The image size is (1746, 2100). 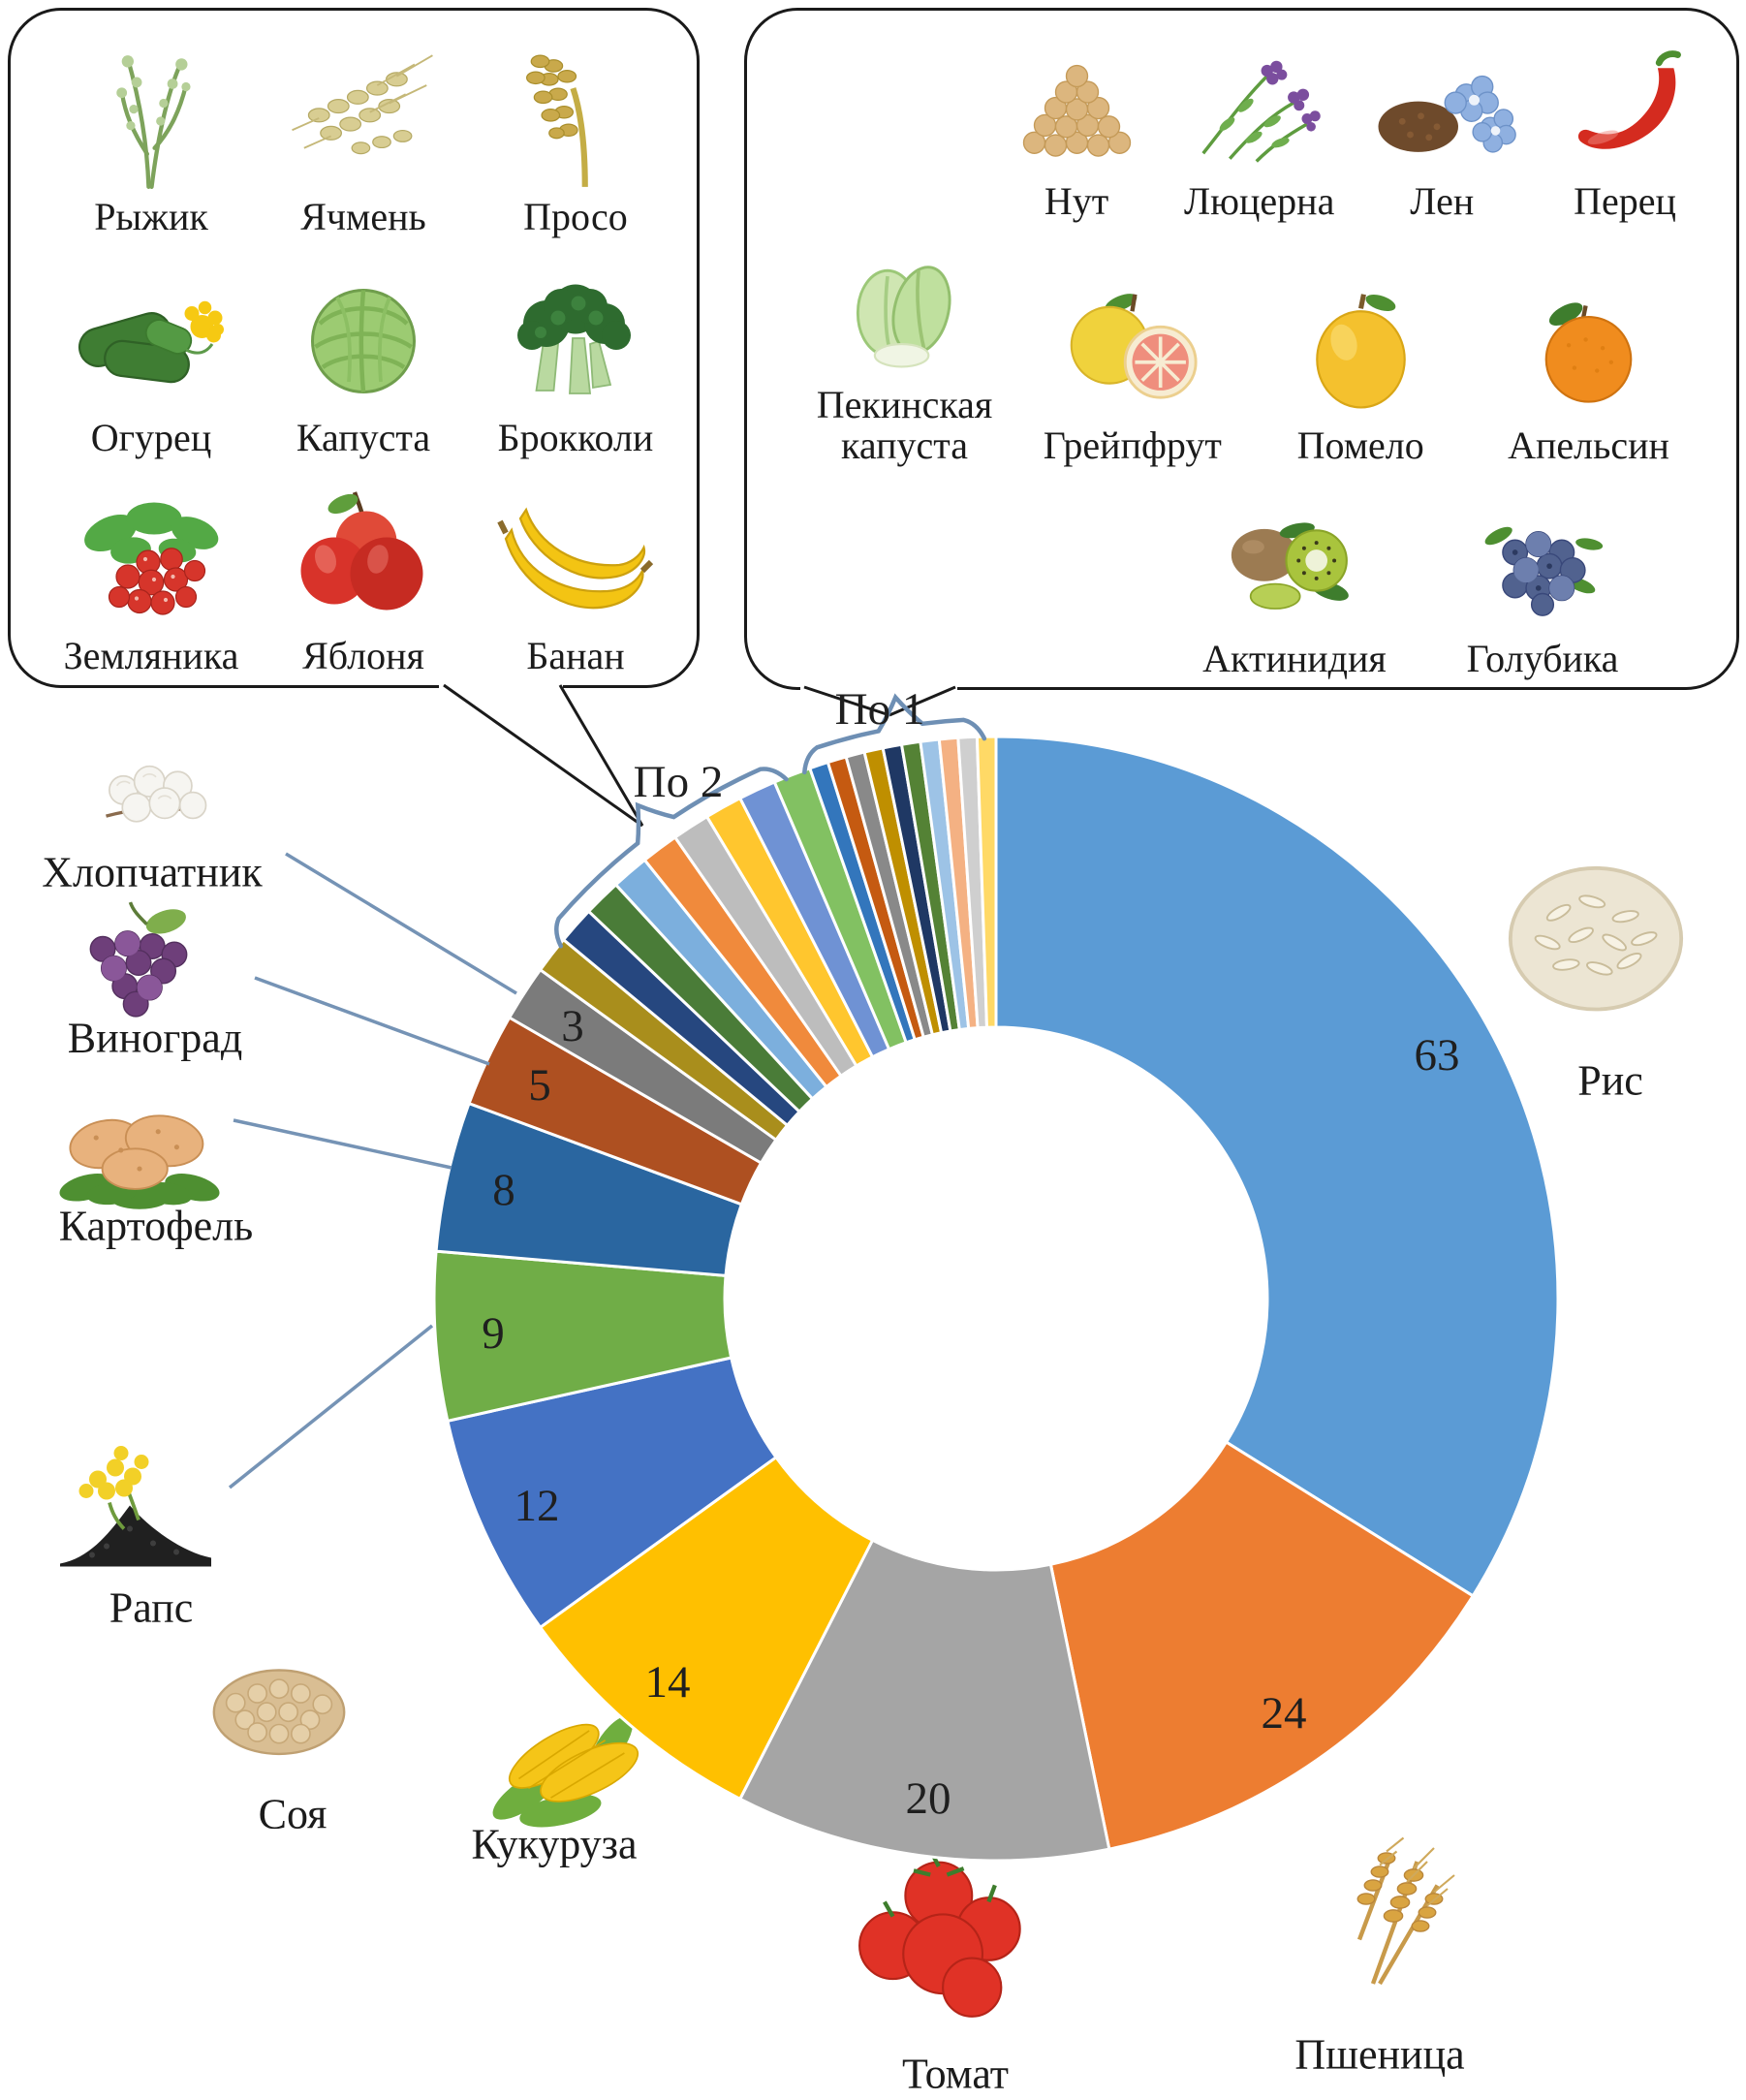 I want to click on plant-item-pomelo: Помело, so click(x=1361, y=364).